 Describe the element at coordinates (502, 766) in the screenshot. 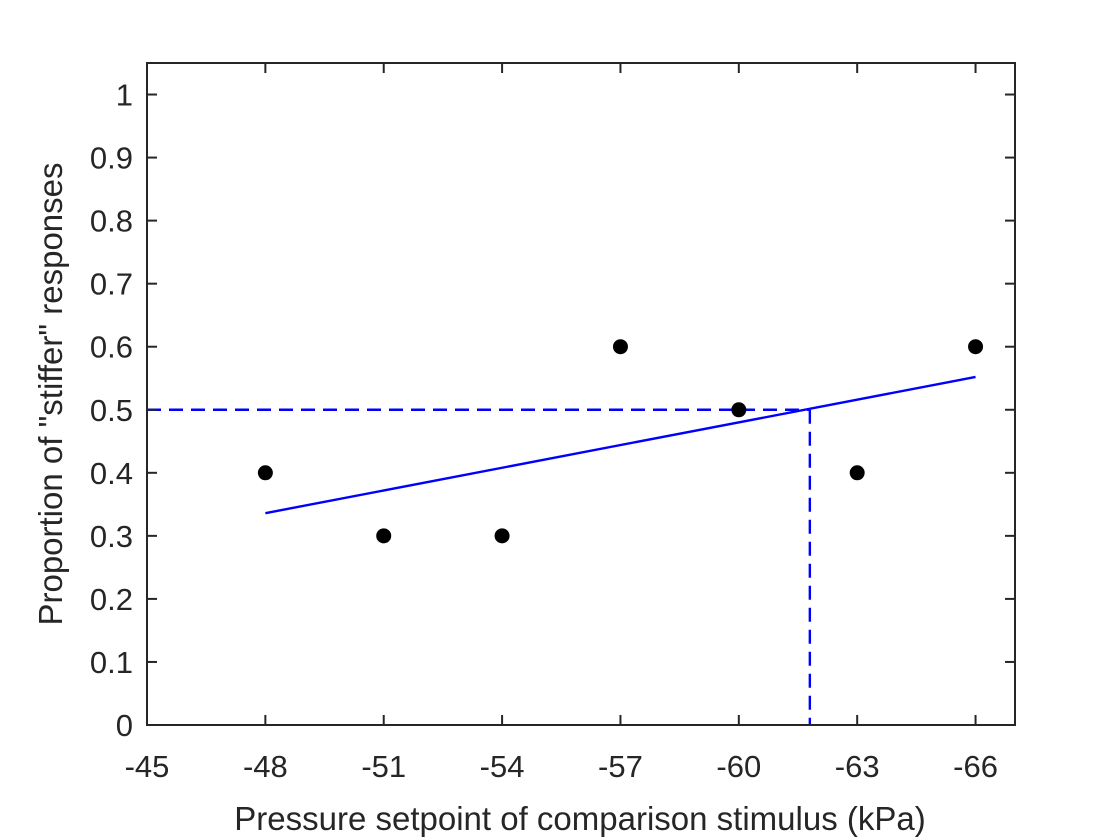

I see `x-tick-label: -54` at that location.